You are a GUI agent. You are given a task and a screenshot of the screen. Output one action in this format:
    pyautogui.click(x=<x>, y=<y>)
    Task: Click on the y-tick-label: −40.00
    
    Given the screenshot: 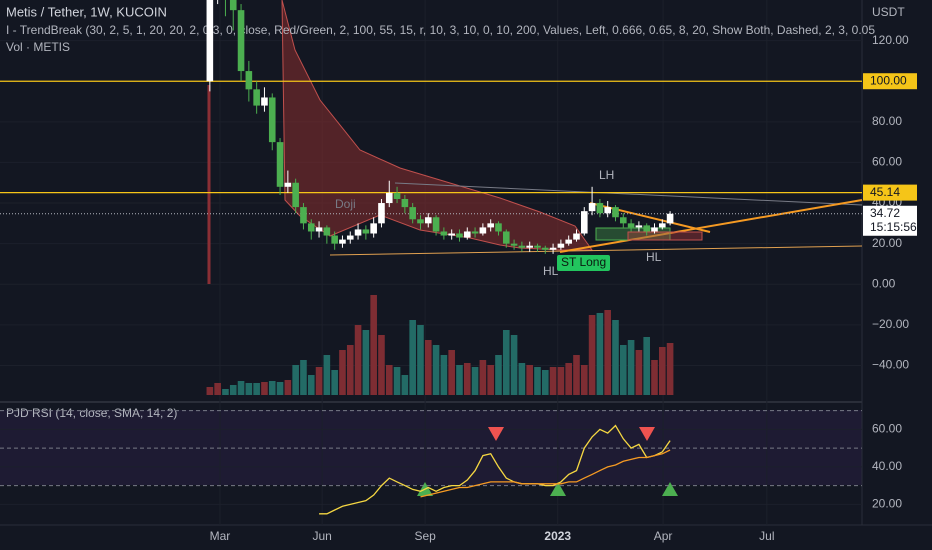 What is the action you would take?
    pyautogui.click(x=890, y=365)
    